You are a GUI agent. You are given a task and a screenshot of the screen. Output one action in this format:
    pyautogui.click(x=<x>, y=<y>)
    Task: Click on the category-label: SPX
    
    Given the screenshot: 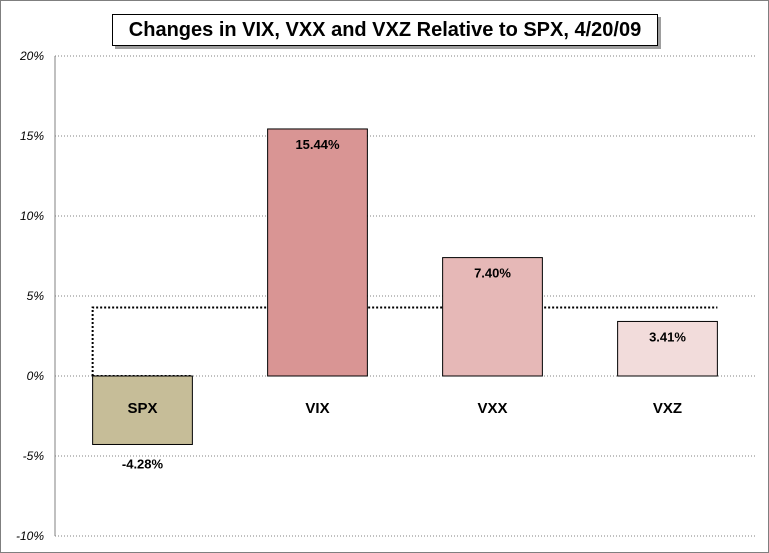 What is the action you would take?
    pyautogui.click(x=142, y=408)
    